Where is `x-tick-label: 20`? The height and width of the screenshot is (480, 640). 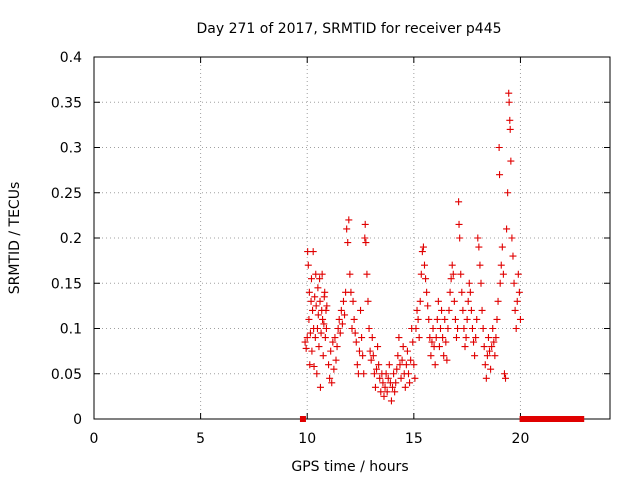
x-tick-label: 20 is located at coordinates (521, 439).